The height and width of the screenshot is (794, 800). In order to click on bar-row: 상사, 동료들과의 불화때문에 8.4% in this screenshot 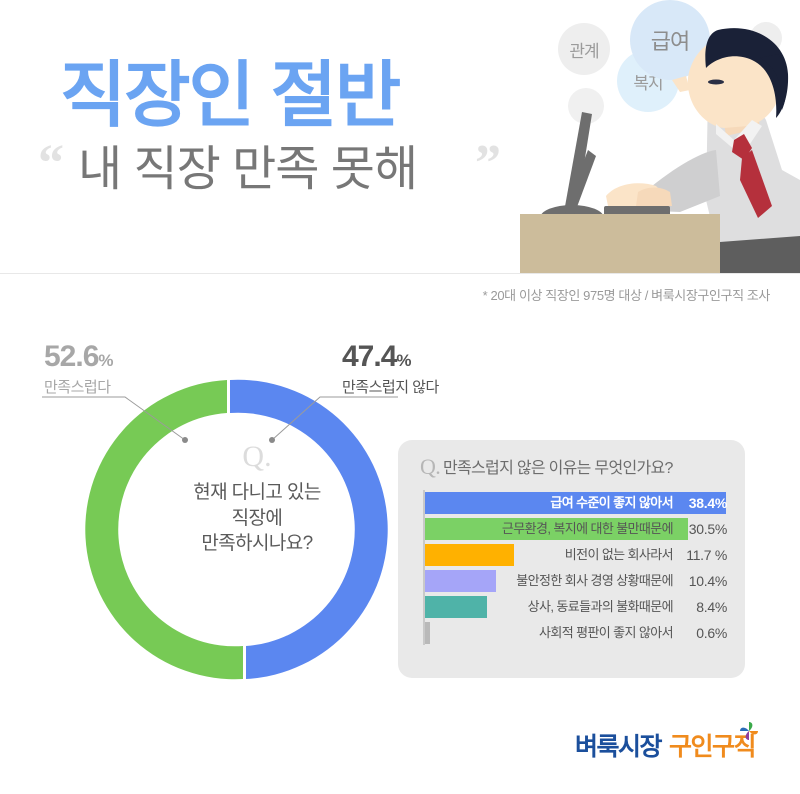, I will do `click(577, 607)`.